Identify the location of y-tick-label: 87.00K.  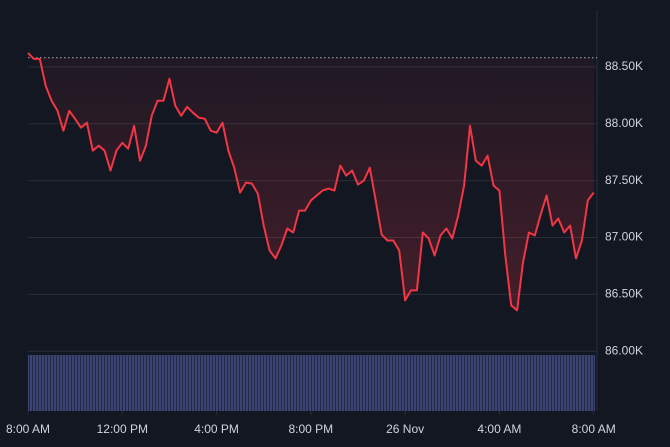
(624, 237).